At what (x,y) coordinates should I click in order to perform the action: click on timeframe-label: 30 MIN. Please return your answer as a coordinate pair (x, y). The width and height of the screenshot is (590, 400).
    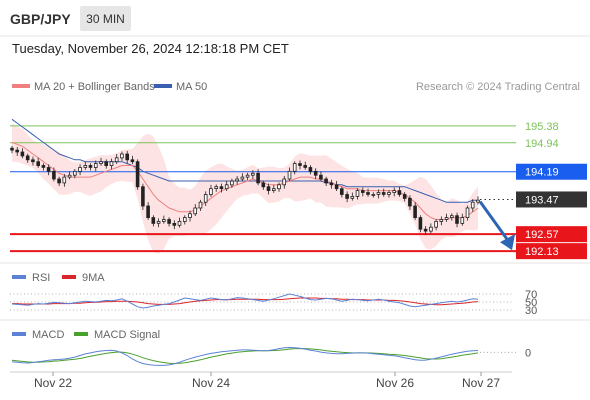
    Looking at the image, I should click on (105, 19).